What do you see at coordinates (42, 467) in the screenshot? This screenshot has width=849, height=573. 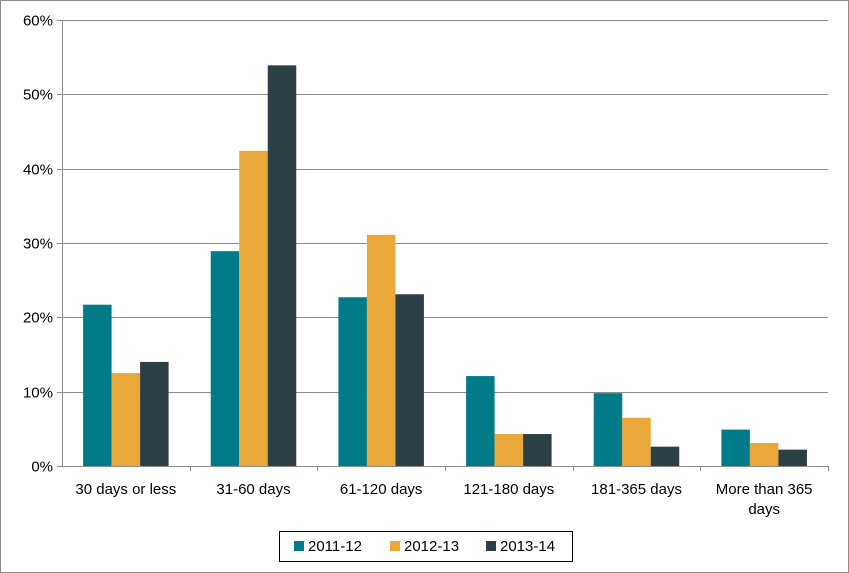 I see `y-tick-label: 0%` at bounding box center [42, 467].